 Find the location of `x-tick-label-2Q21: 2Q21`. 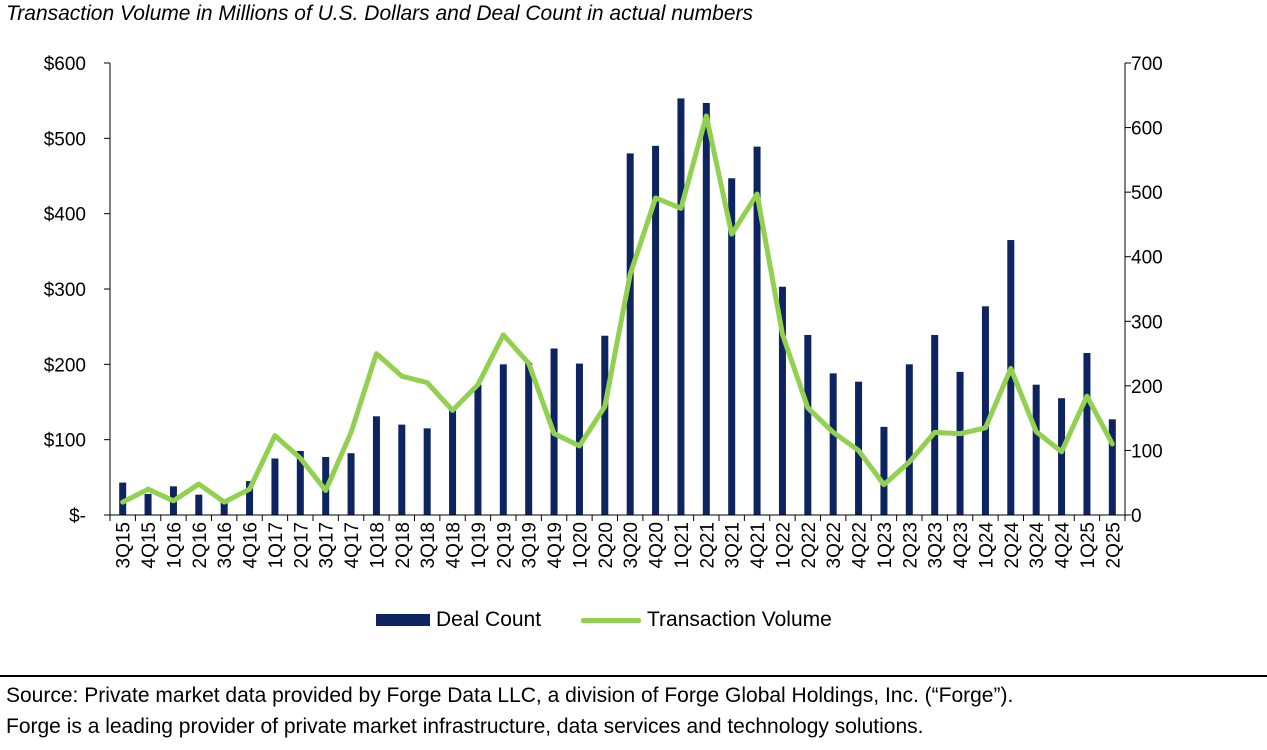

x-tick-label-2Q21: 2Q21 is located at coordinates (707, 545).